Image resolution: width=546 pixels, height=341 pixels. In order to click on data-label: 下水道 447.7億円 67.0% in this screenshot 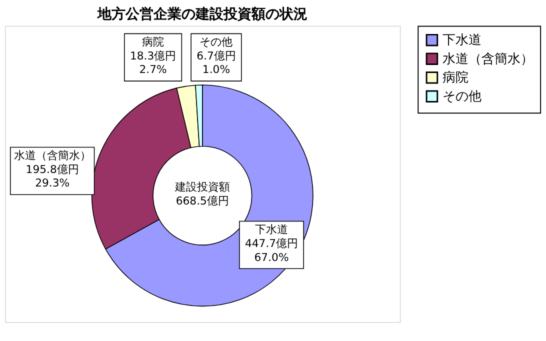, I will do `click(271, 243)`.